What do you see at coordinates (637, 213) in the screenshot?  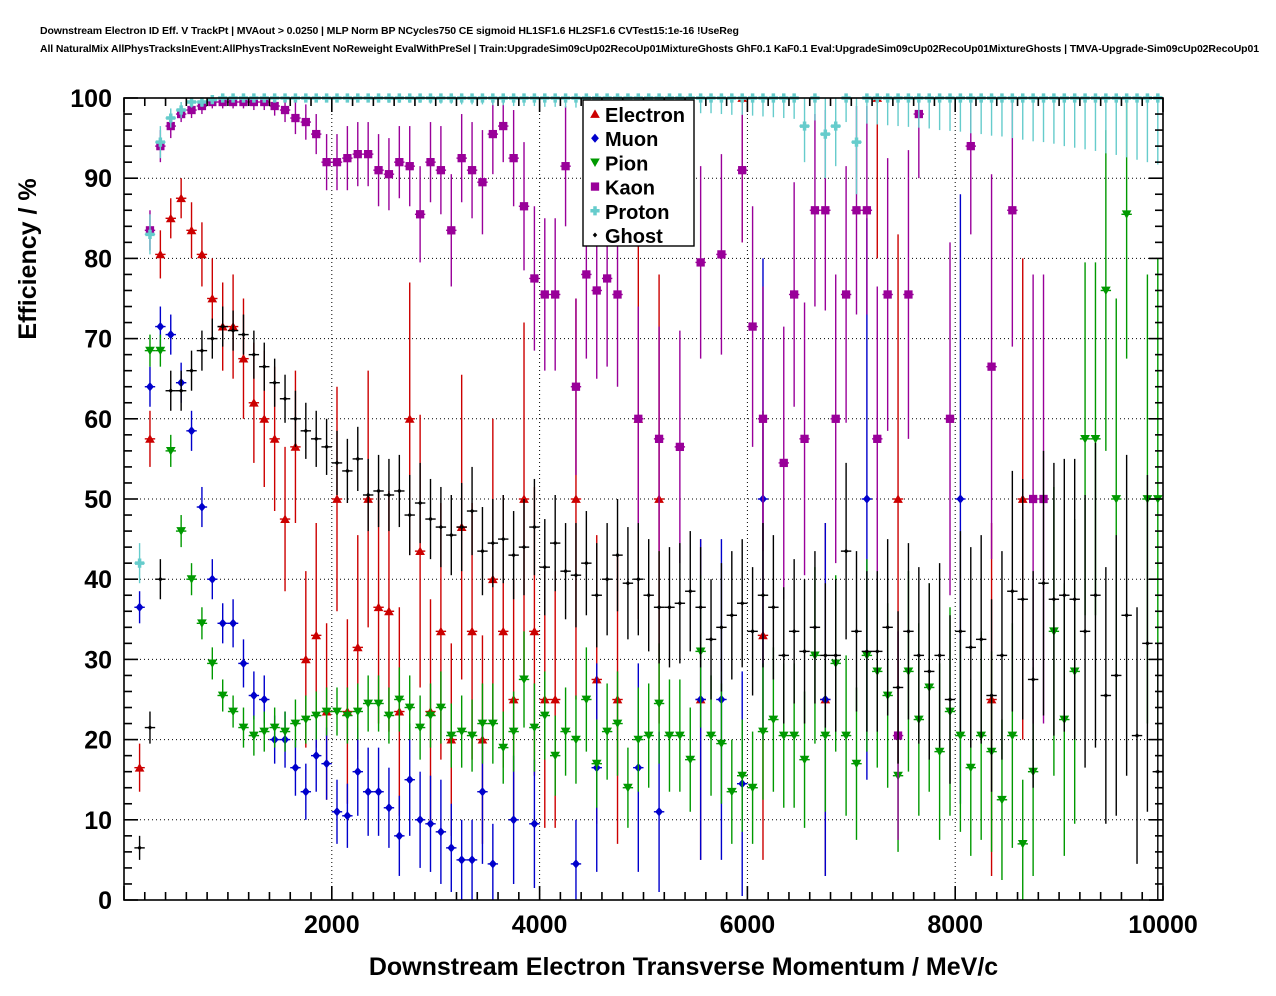 I see `legend-label: Proton` at bounding box center [637, 213].